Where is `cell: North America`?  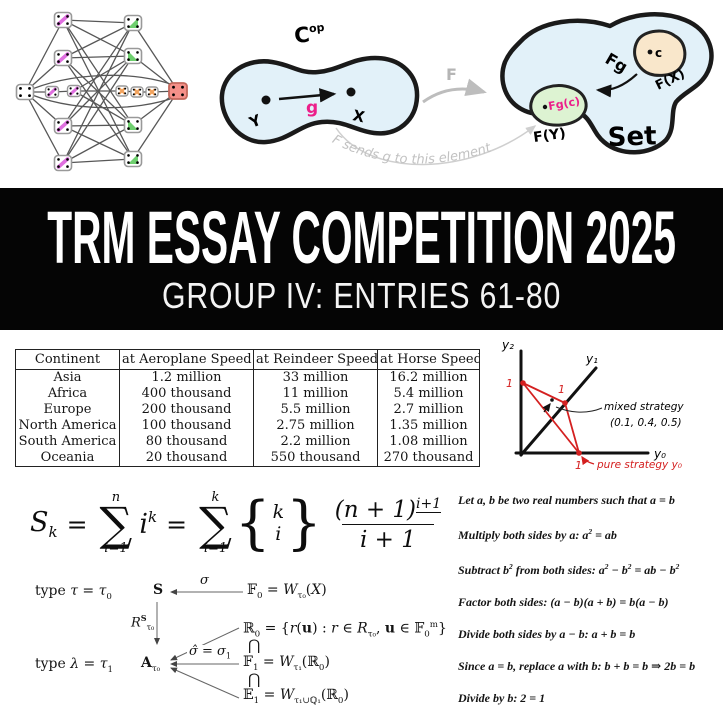 cell: North America is located at coordinates (67, 425).